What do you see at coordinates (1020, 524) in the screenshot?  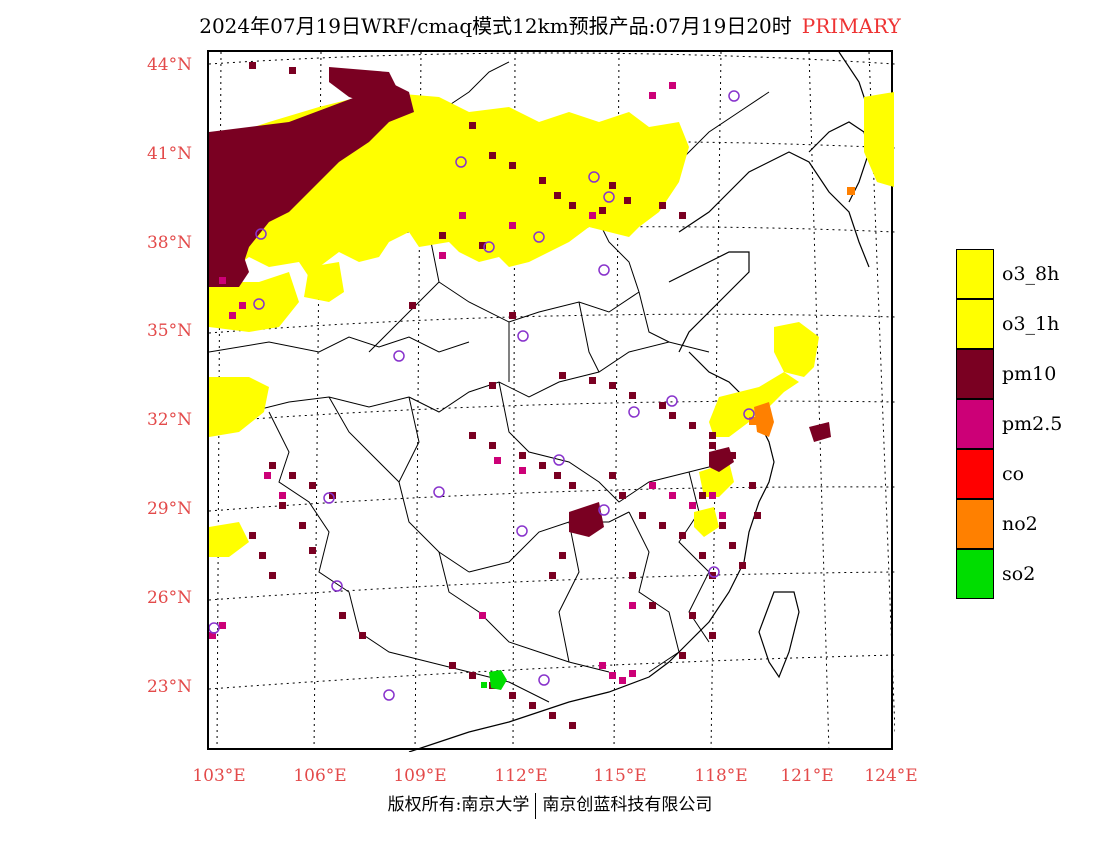 I see `legend-label: no2` at bounding box center [1020, 524].